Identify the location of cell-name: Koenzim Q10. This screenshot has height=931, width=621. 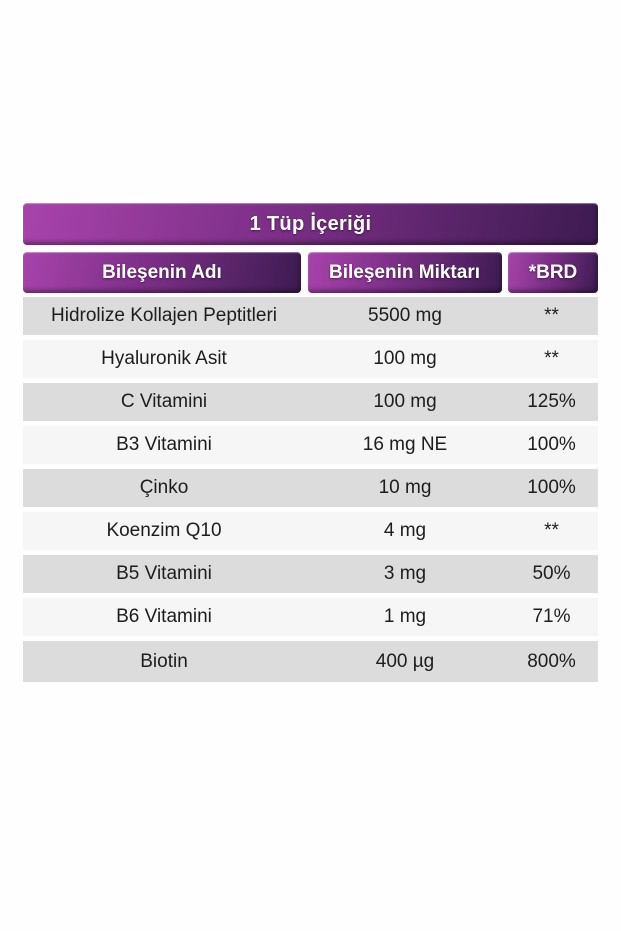
(164, 530).